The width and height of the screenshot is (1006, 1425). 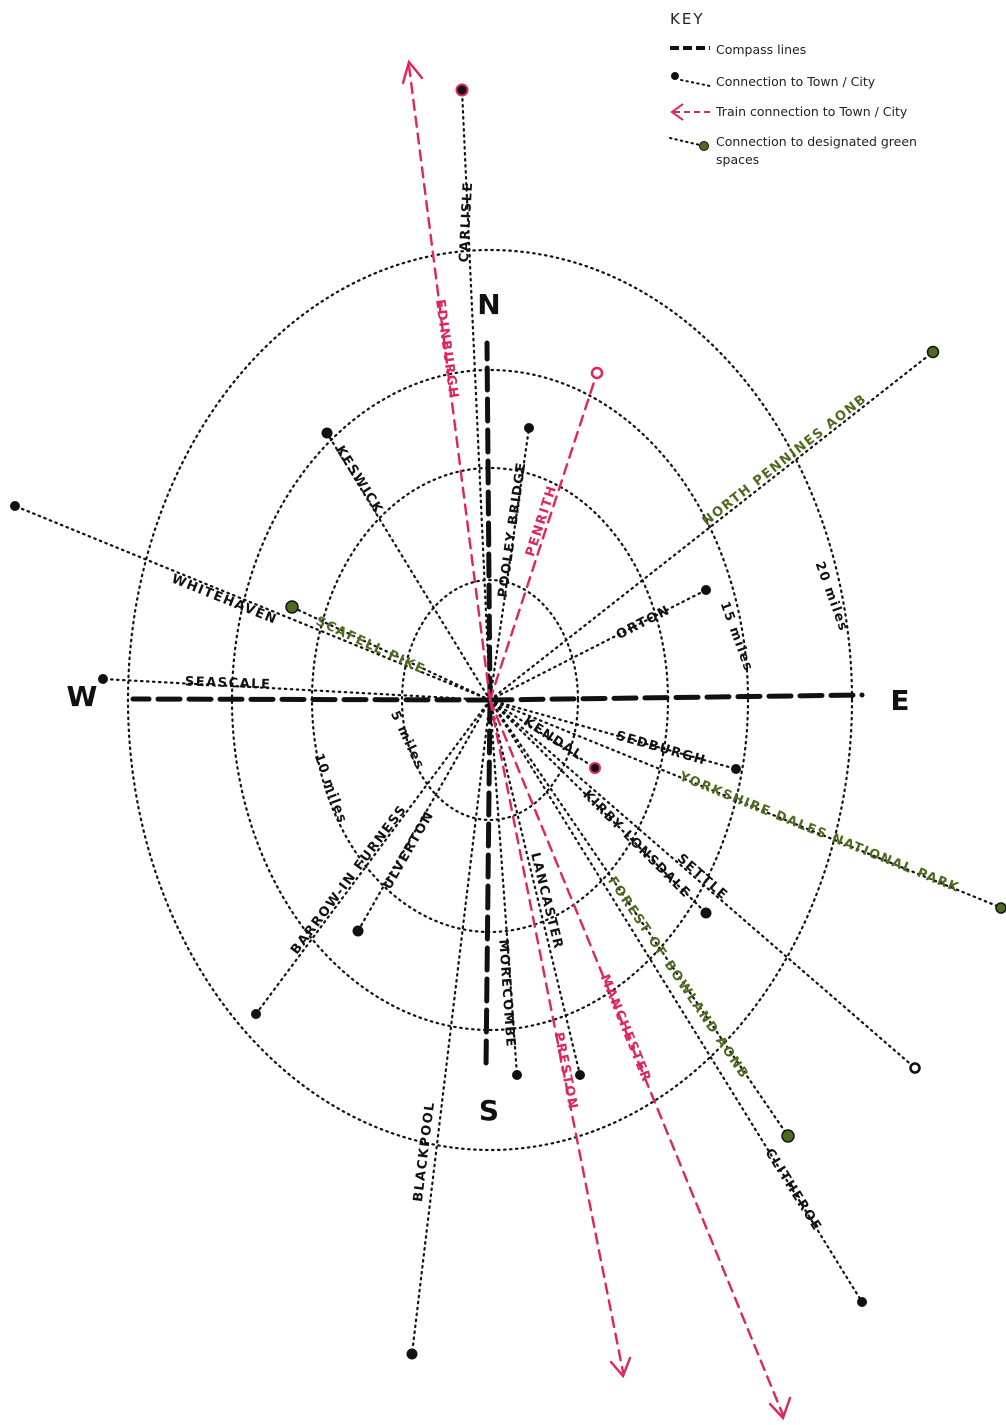 What do you see at coordinates (704, 146) in the screenshot?
I see `legend-swatch-green-dot` at bounding box center [704, 146].